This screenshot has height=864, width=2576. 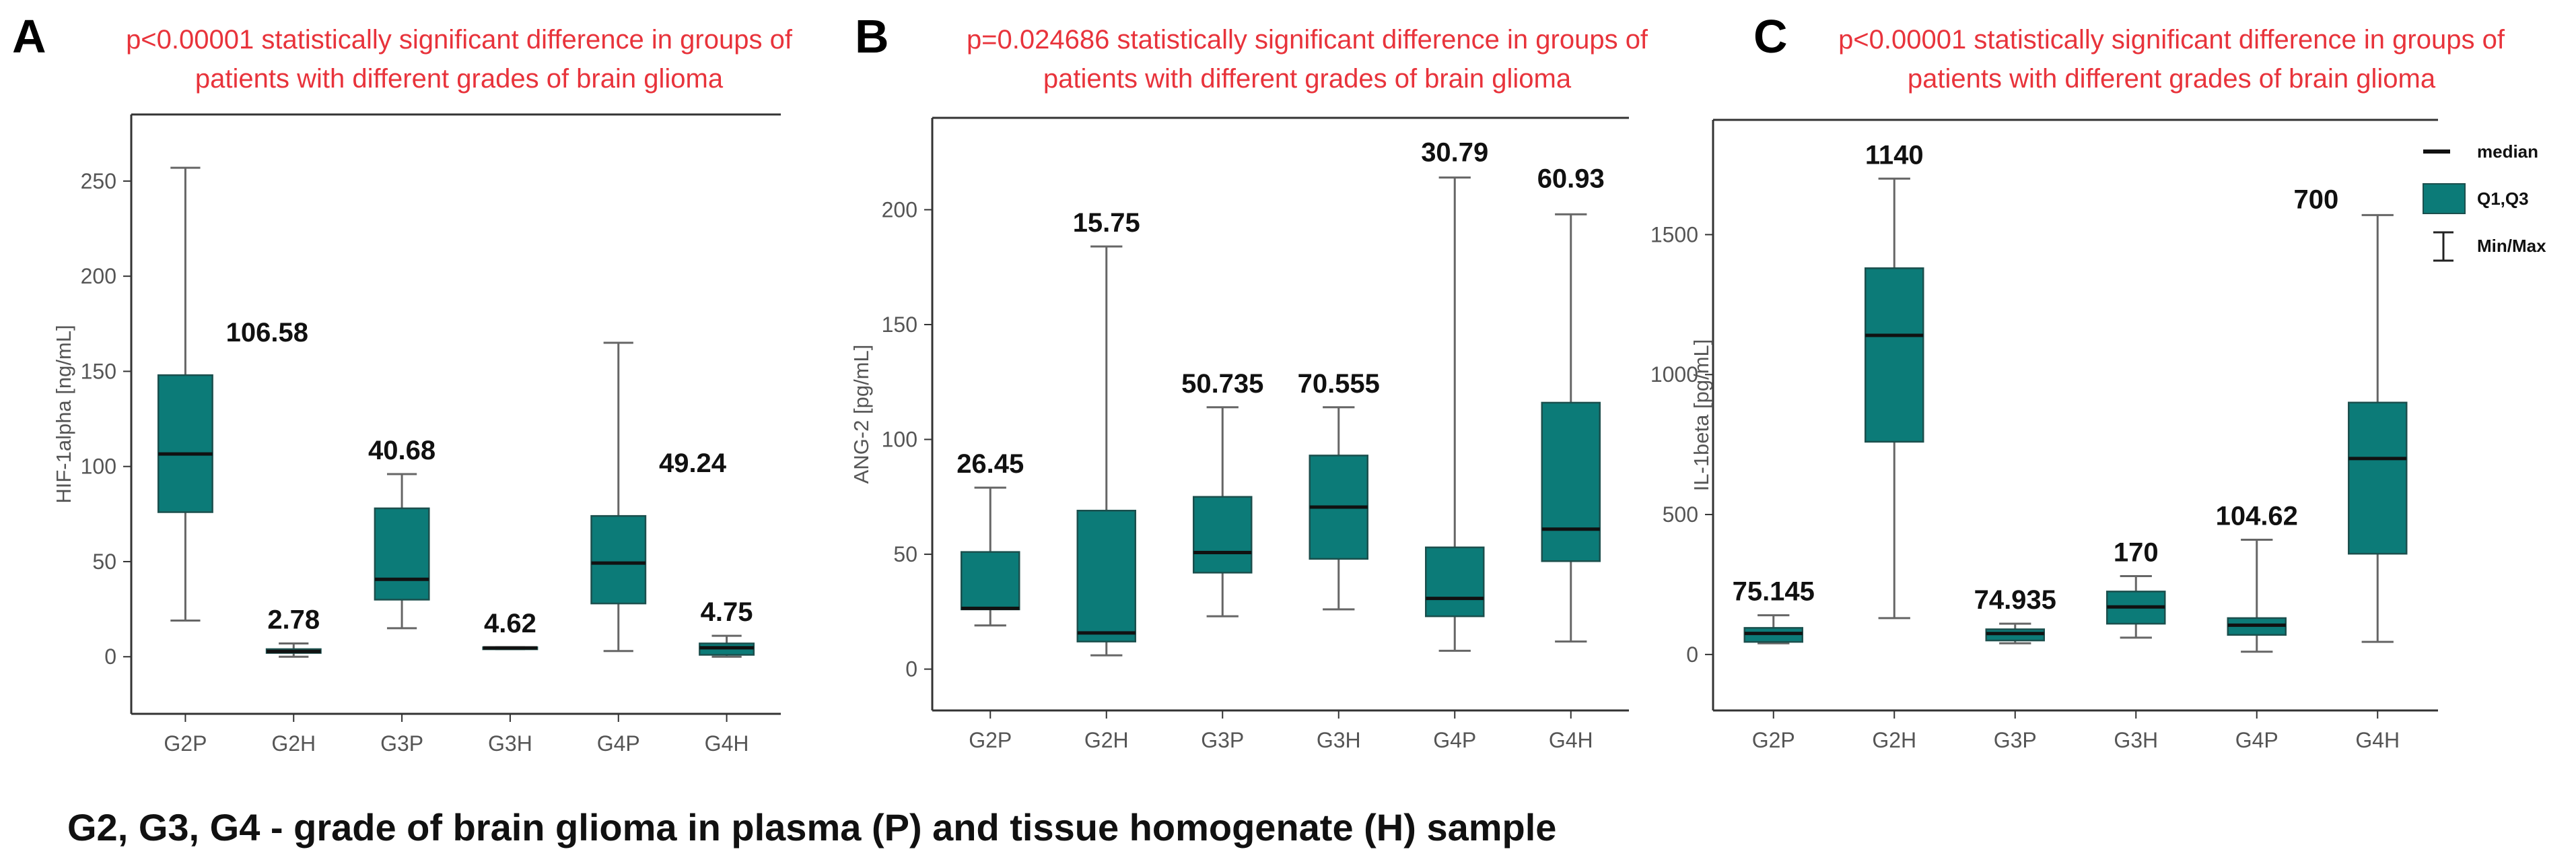 I want to click on median-value-label: 1140, so click(x=1894, y=155).